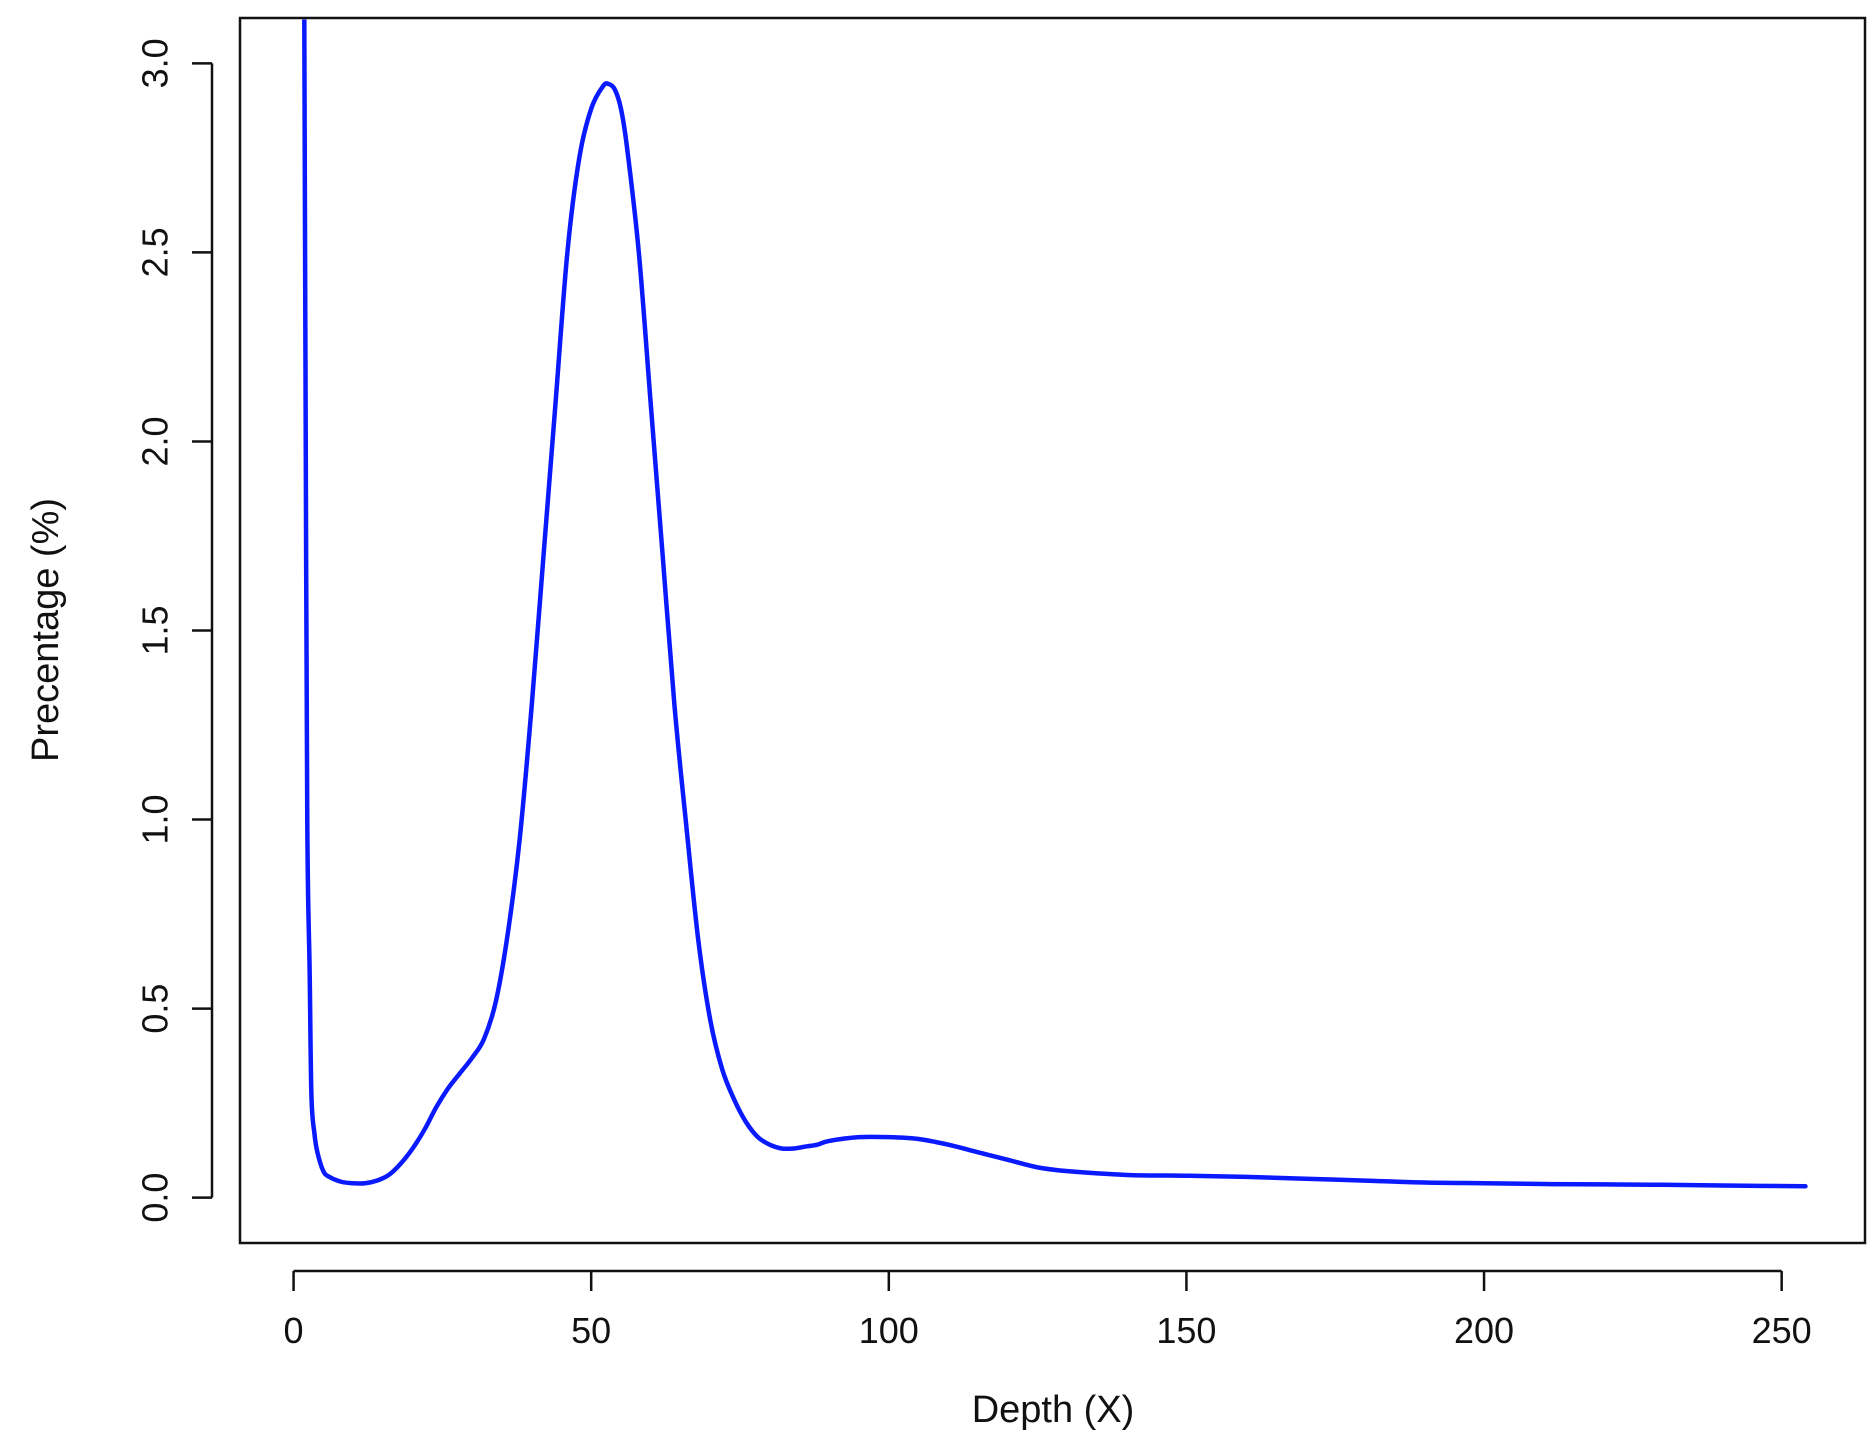 This screenshot has width=1871, height=1440. Describe the element at coordinates (155, 441) in the screenshot. I see `y-tick-label: 2.0` at that location.